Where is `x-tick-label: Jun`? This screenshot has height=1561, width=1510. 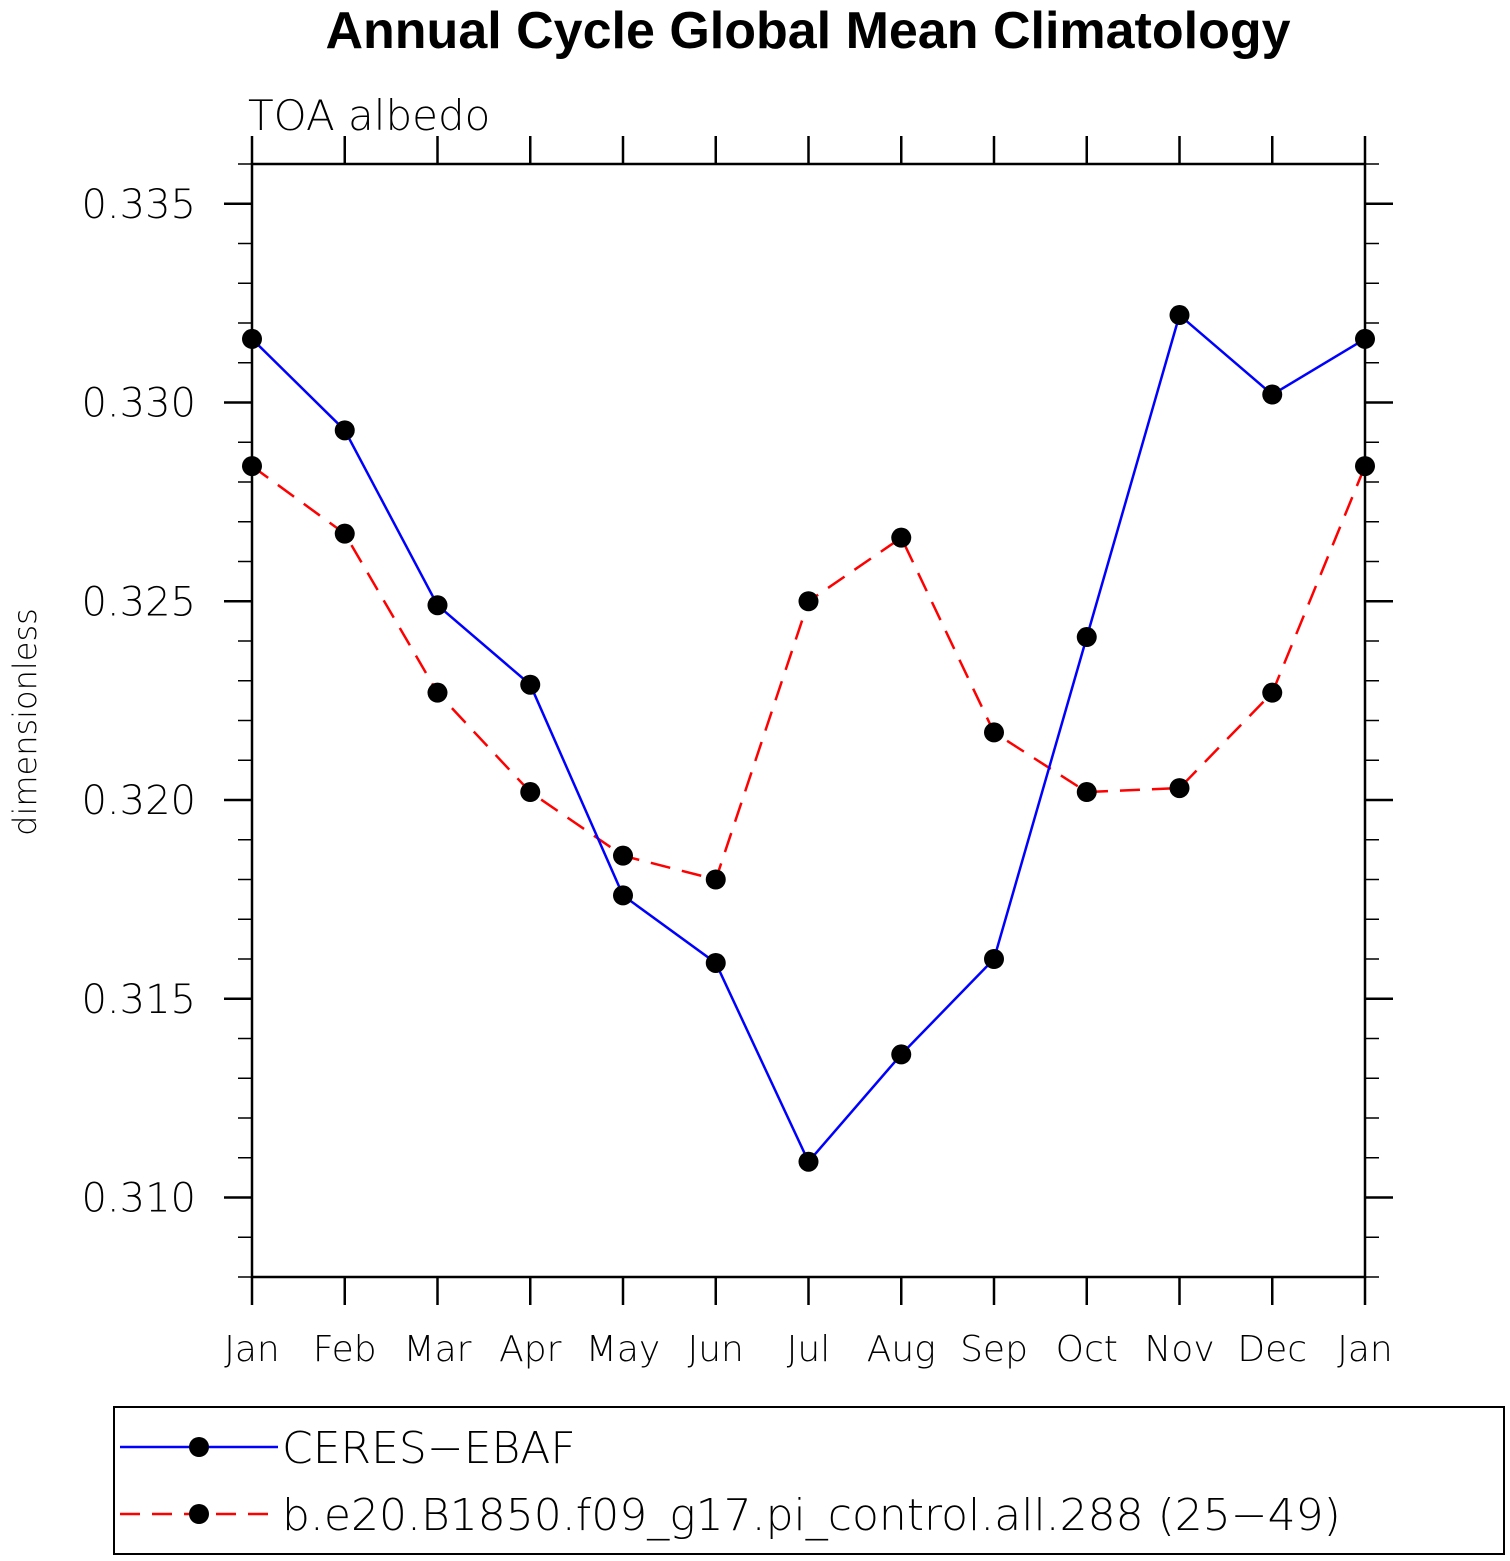 x-tick-label: Jun is located at coordinates (716, 1349).